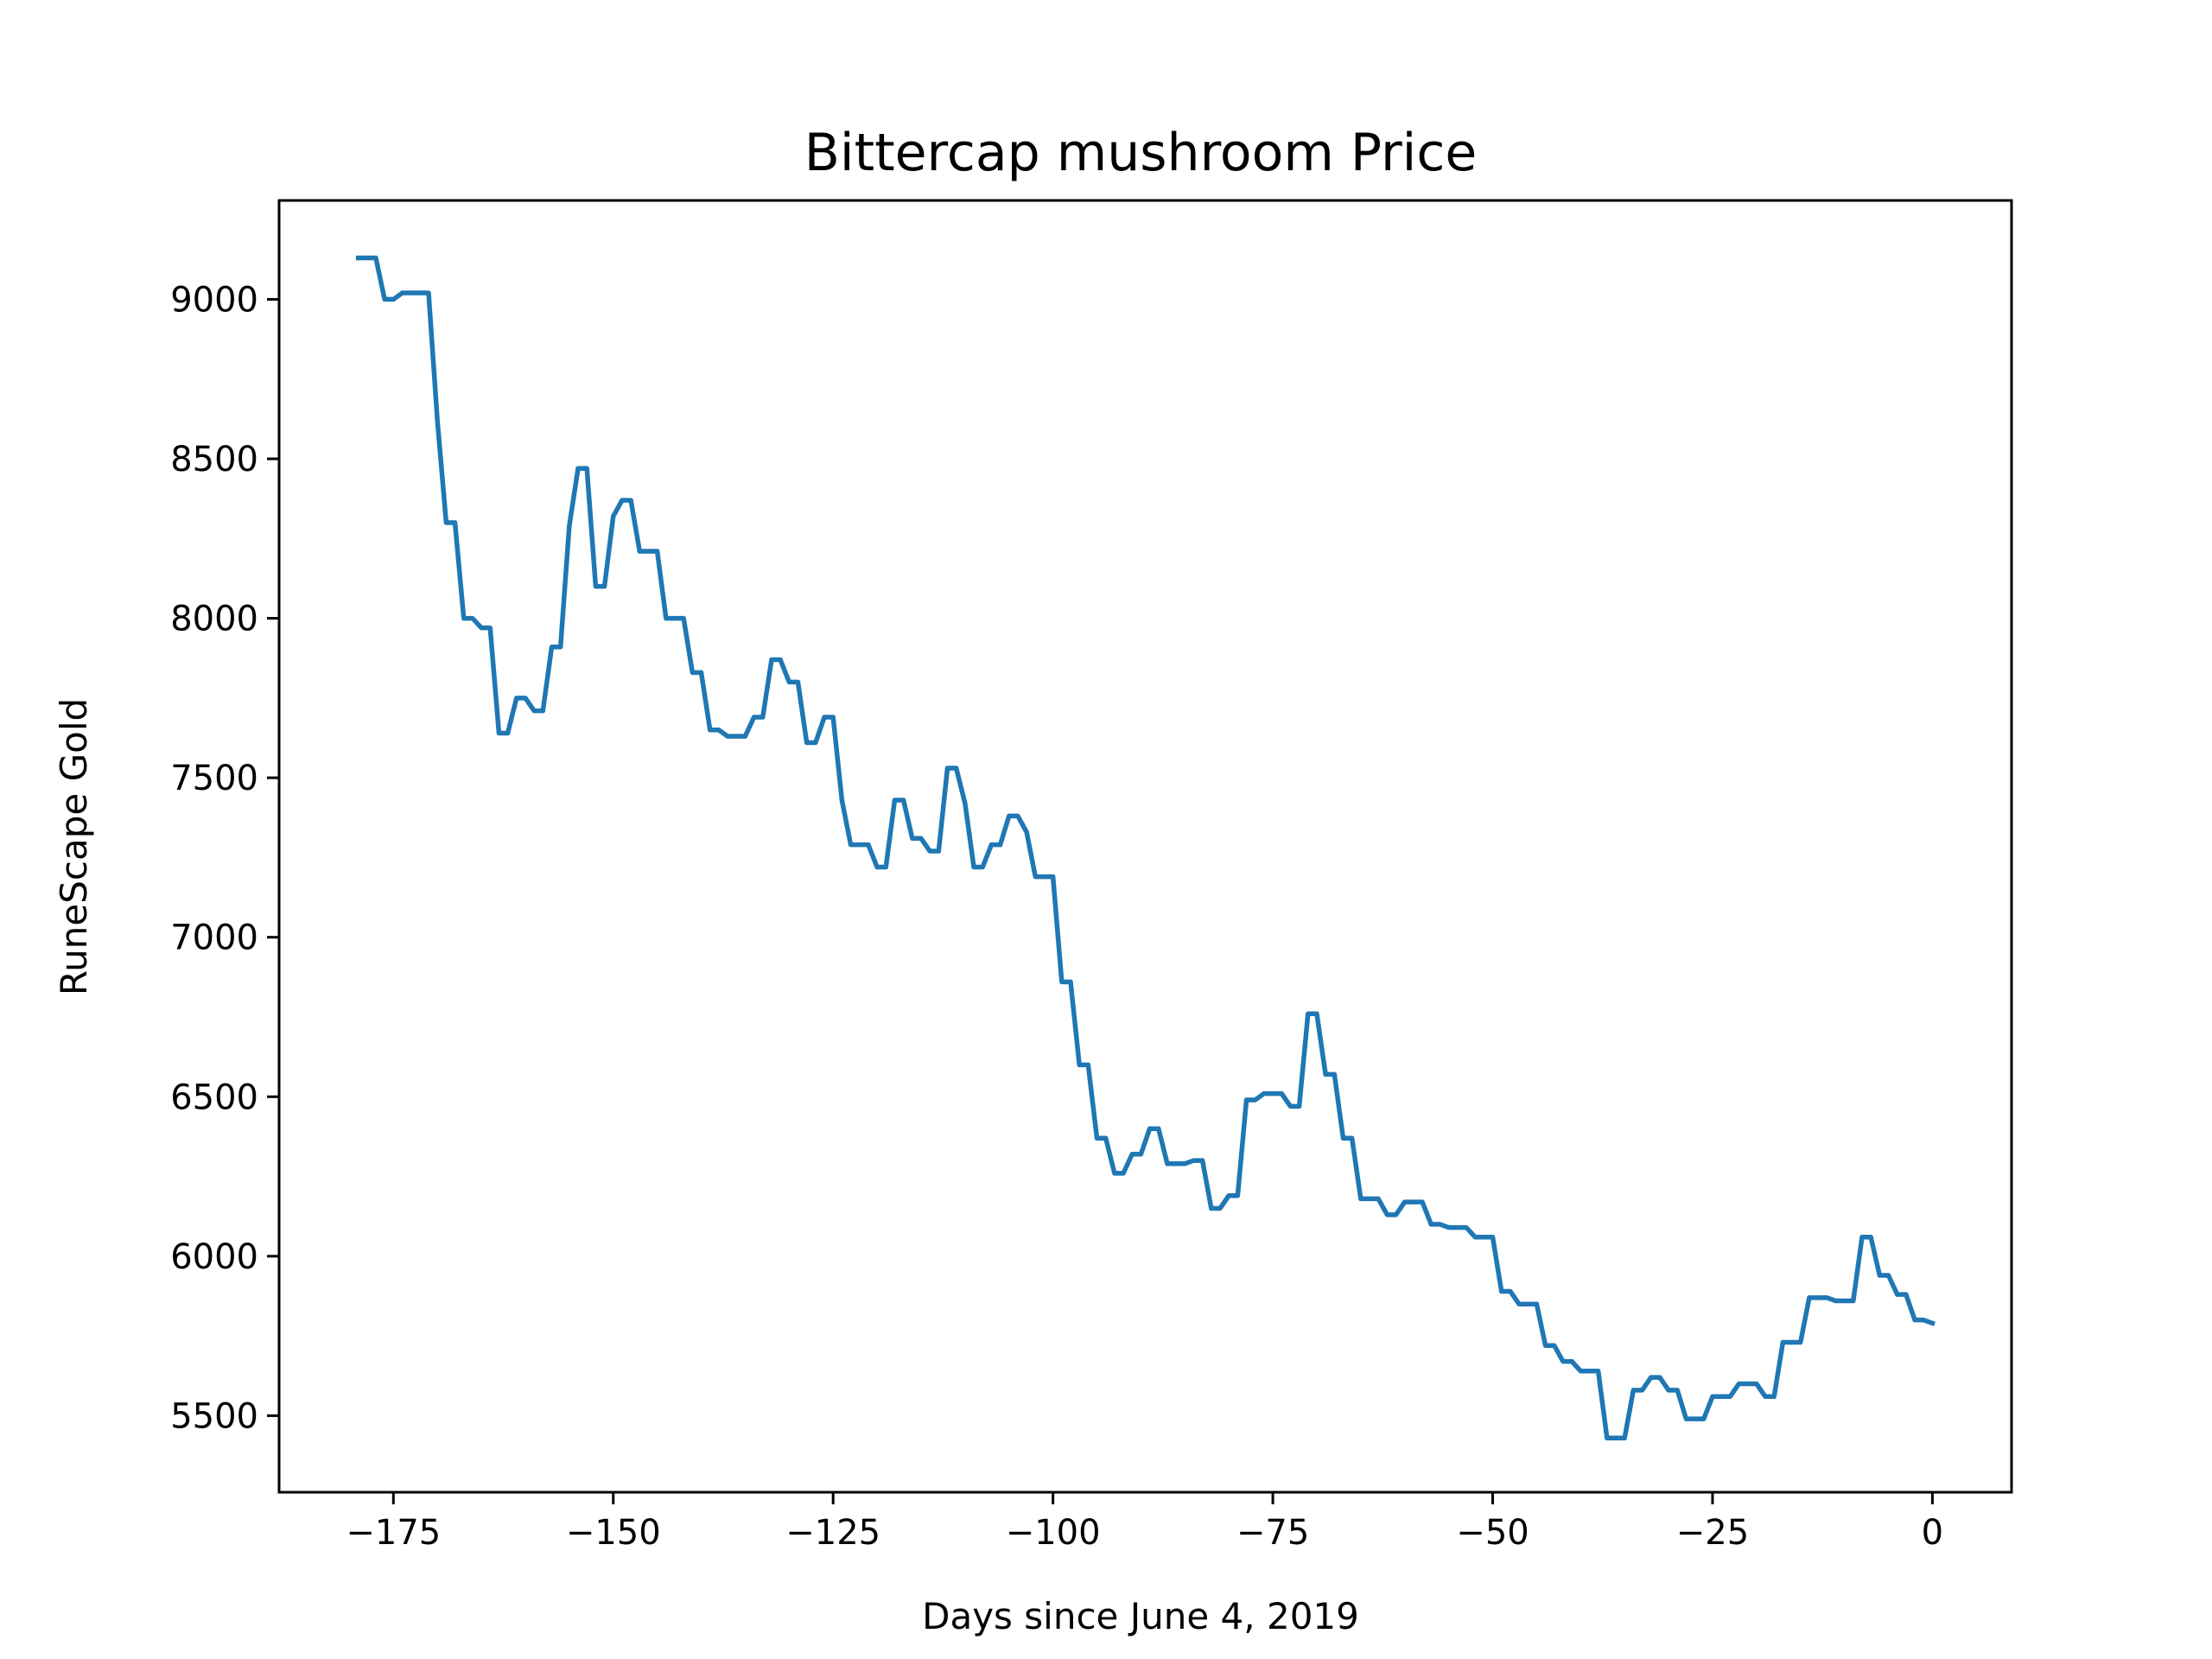 This screenshot has height=1659, width=2212. I want to click on x-axis-title: Days since June 4, 2019, so click(1140, 1616).